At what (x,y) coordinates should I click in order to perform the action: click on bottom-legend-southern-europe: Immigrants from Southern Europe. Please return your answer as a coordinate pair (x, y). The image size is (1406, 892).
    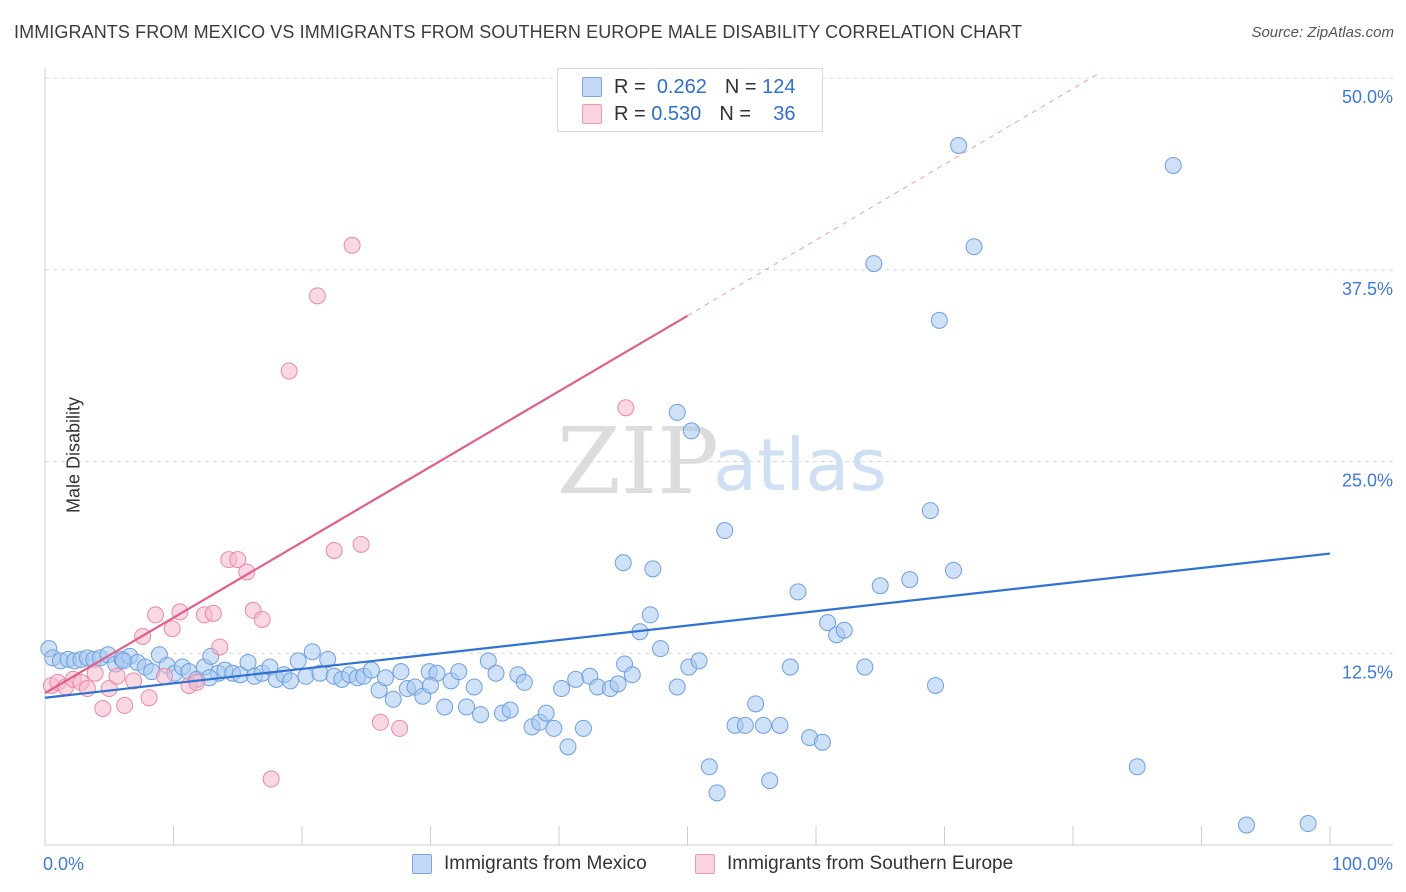
    Looking at the image, I should click on (854, 864).